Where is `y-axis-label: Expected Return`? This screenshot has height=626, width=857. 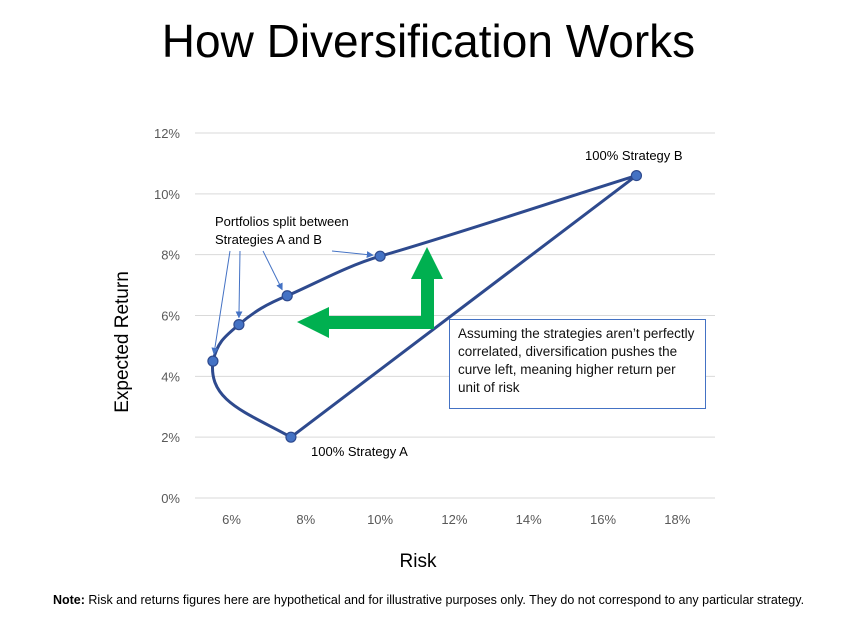 y-axis-label: Expected Return is located at coordinates (122, 342).